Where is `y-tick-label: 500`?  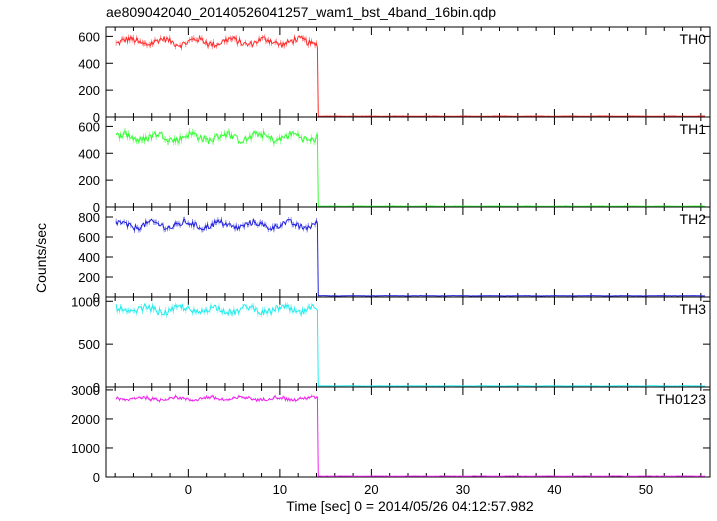
y-tick-label: 500 is located at coordinates (89, 344).